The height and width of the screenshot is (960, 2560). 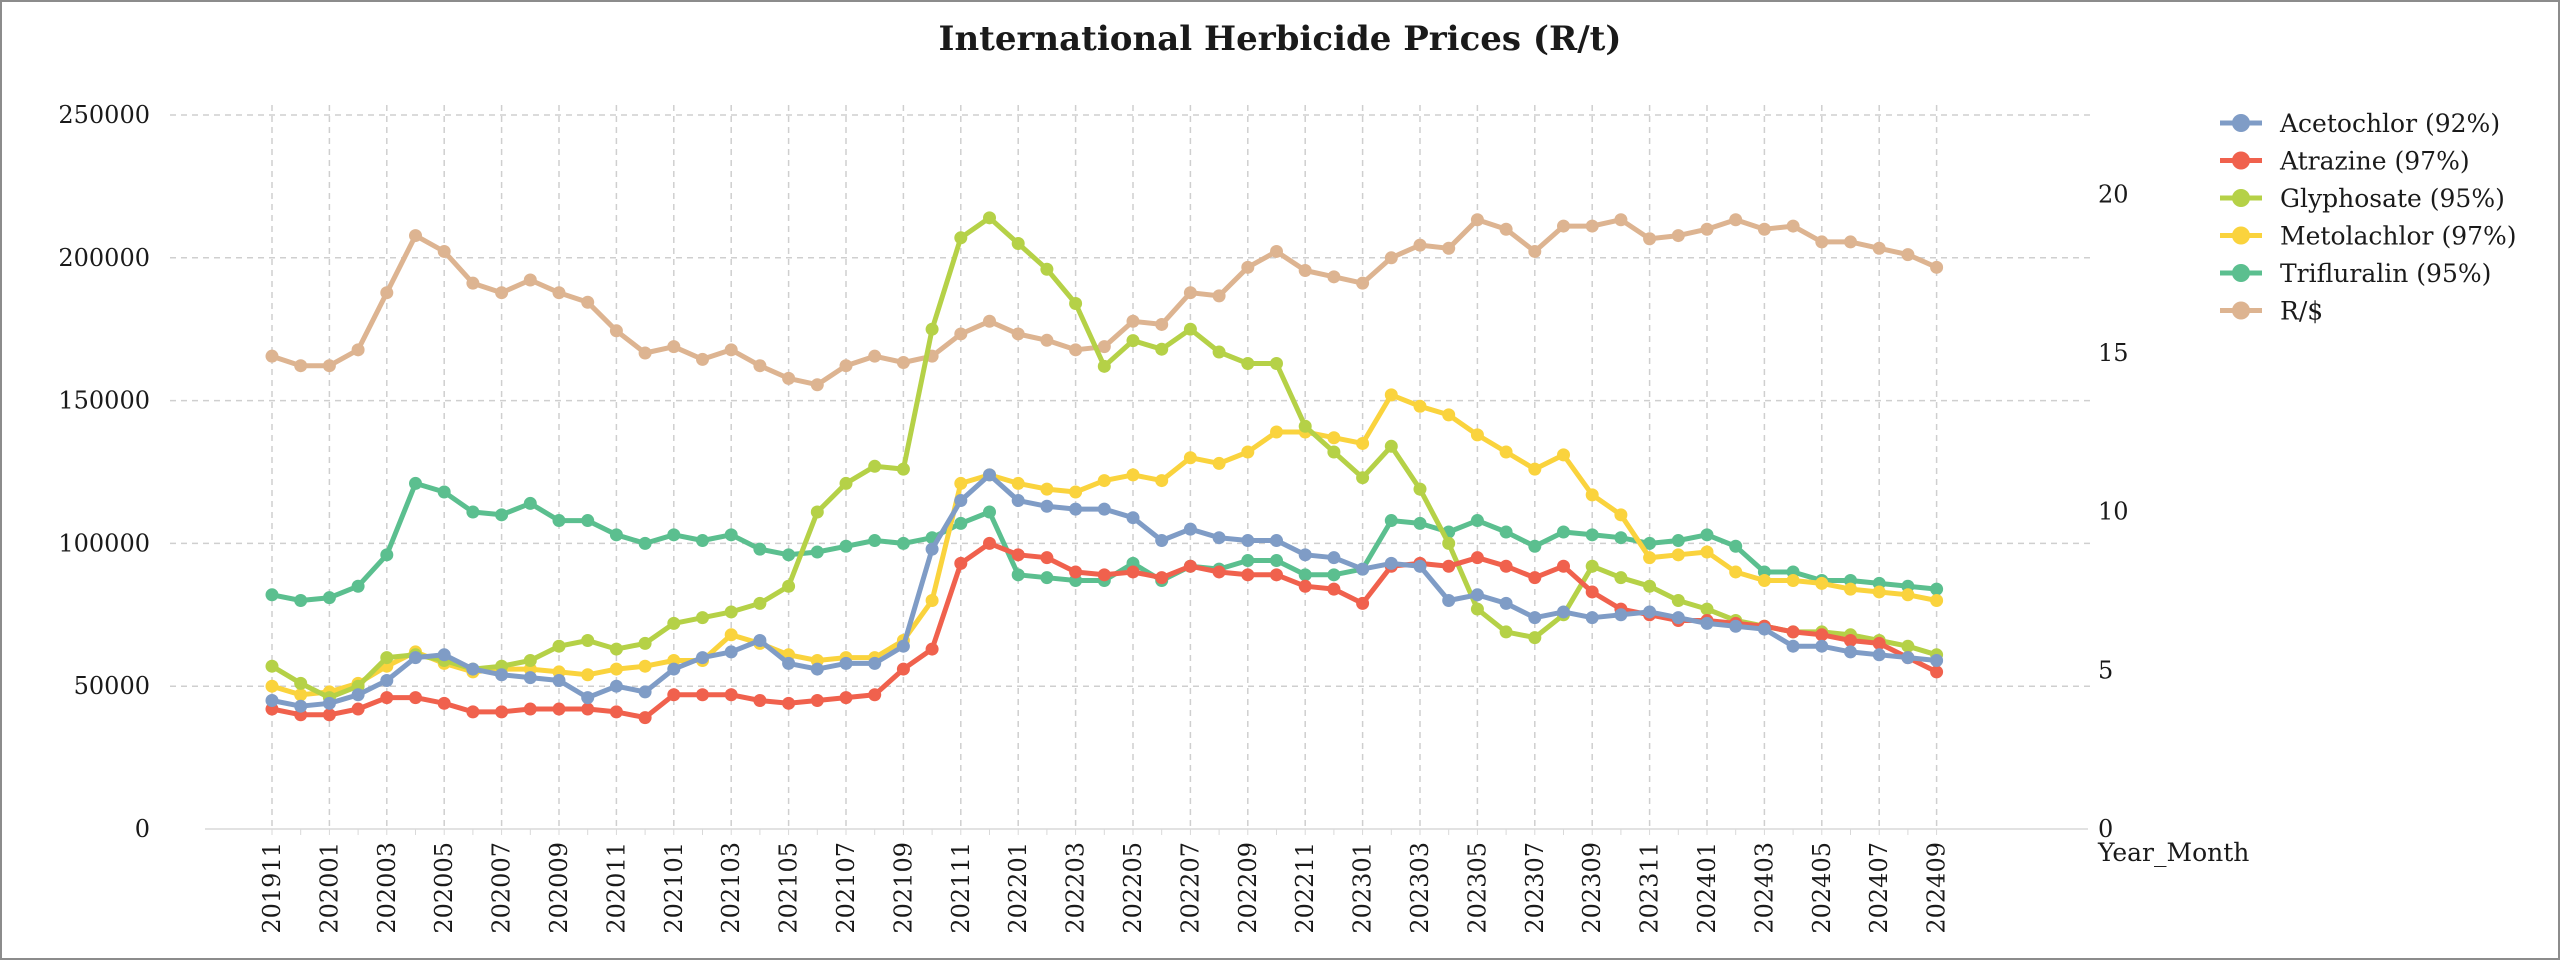 What do you see at coordinates (1764, 888) in the screenshot?
I see `x-tick-label: 202403` at bounding box center [1764, 888].